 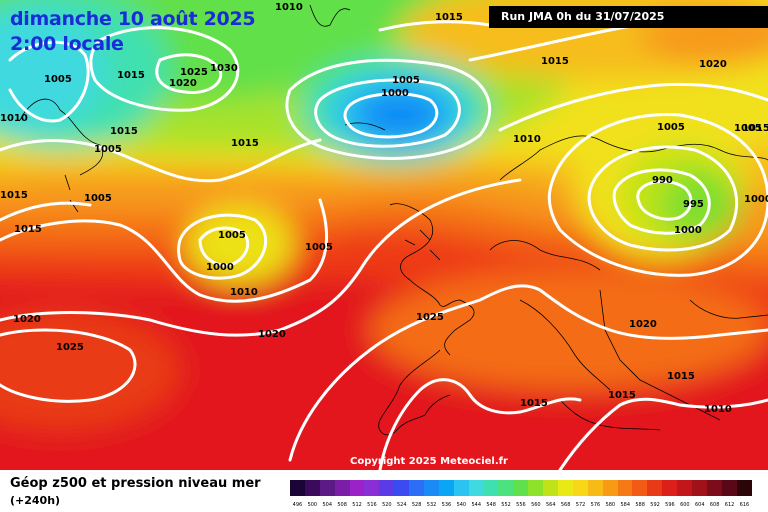 I want to click on legend-color-bar, so click(x=521, y=488).